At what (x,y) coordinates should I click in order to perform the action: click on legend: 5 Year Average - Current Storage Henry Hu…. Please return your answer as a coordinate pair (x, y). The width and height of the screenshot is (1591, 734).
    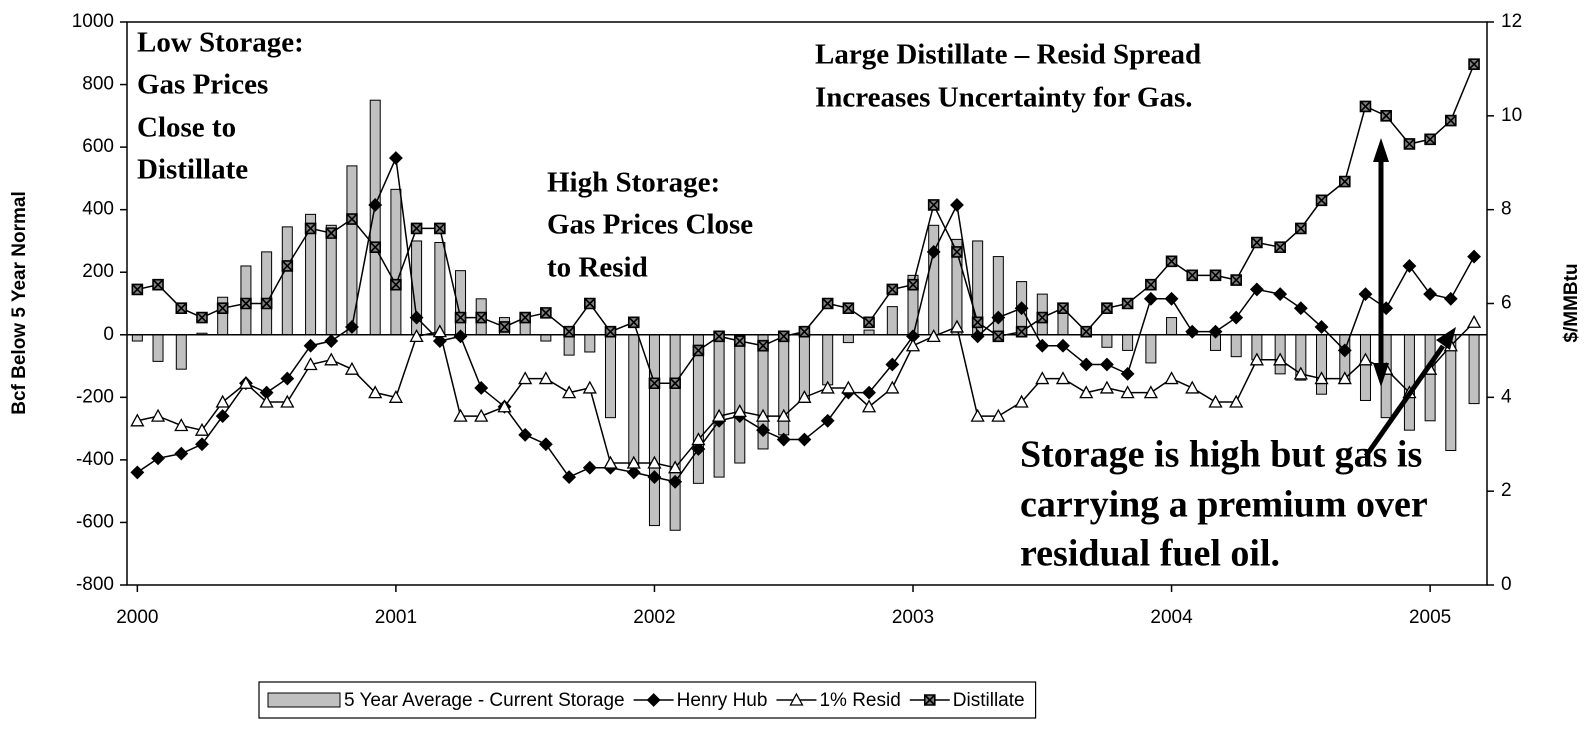
    Looking at the image, I should click on (647, 700).